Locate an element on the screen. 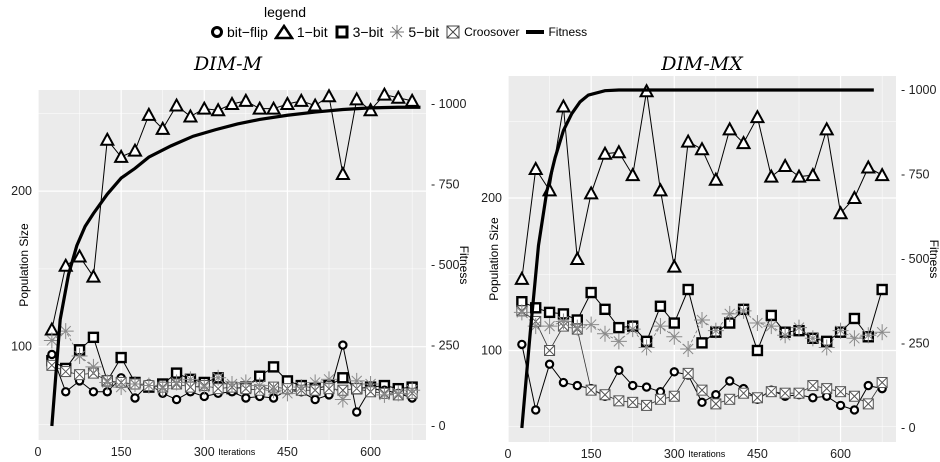  thick-line-icon is located at coordinates (535, 32).